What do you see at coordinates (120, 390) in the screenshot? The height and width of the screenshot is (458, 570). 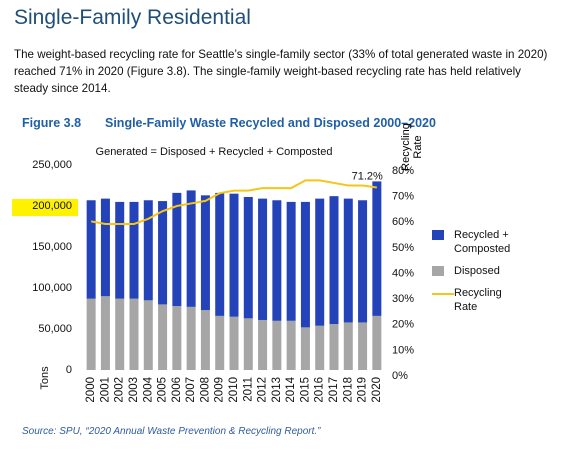 I see `x-tick-label: 2002` at bounding box center [120, 390].